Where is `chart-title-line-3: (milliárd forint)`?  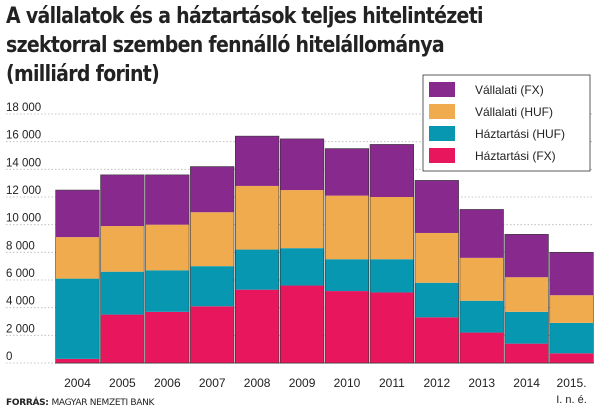
chart-title-line-3: (milliárd forint) is located at coordinates (83, 74).